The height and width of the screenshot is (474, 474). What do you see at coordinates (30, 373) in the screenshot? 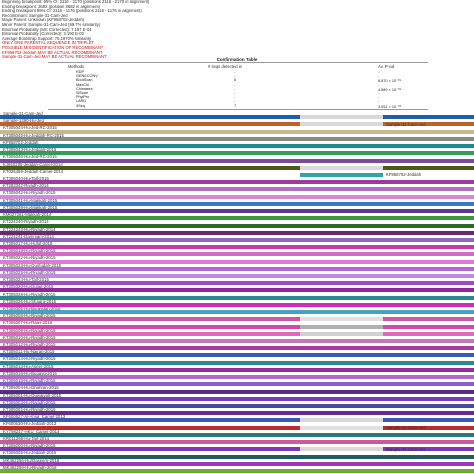
I see `sequence-label: KT305016-Hu-Buqayq-2015` at bounding box center [30, 373].